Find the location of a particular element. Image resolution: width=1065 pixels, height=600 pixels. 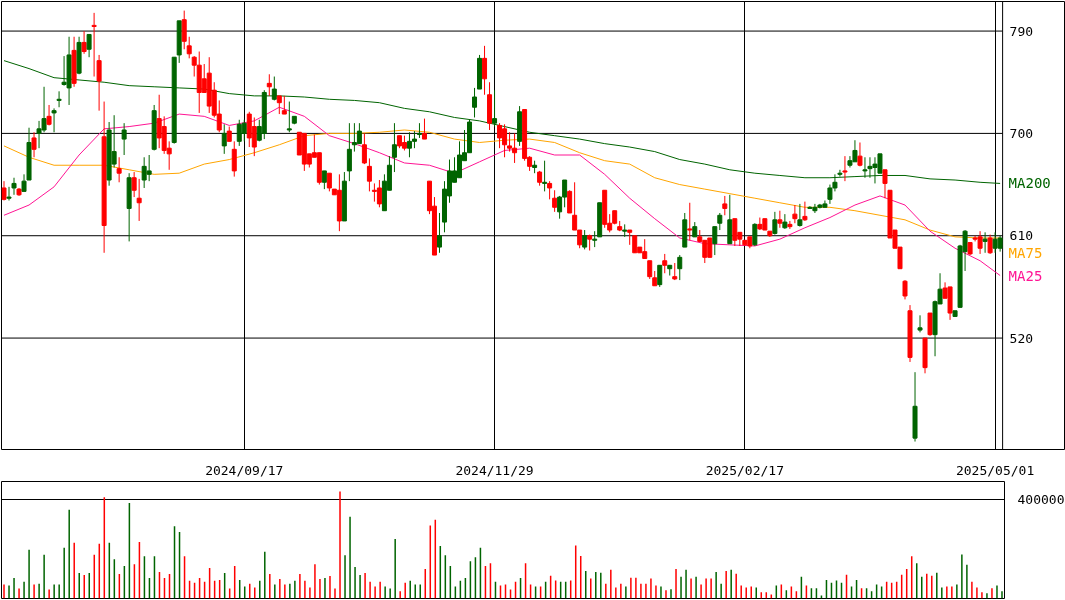

series-label: MA200 is located at coordinates (1029, 183).